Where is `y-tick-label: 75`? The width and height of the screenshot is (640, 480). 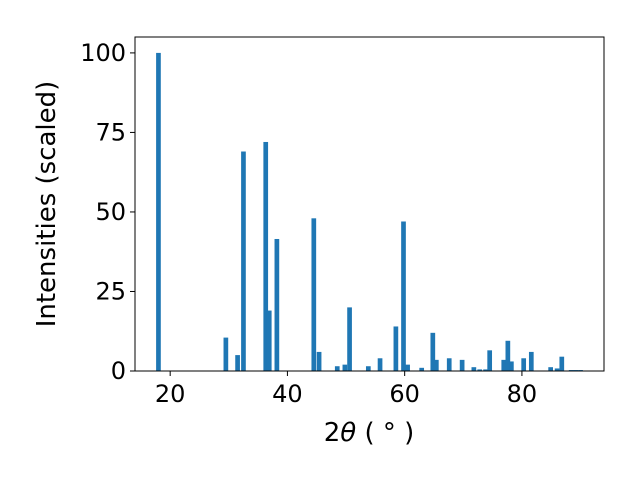
y-tick-label: 75 is located at coordinates (110, 132).